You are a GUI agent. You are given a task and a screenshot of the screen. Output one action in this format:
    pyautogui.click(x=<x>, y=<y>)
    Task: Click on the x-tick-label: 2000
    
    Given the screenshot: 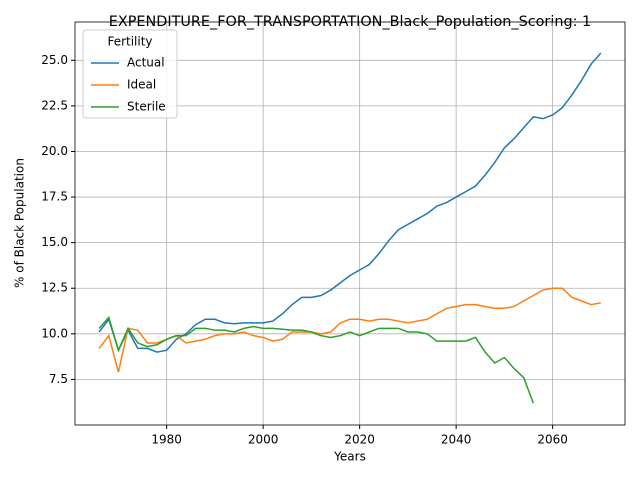 What is the action you would take?
    pyautogui.click(x=263, y=440)
    